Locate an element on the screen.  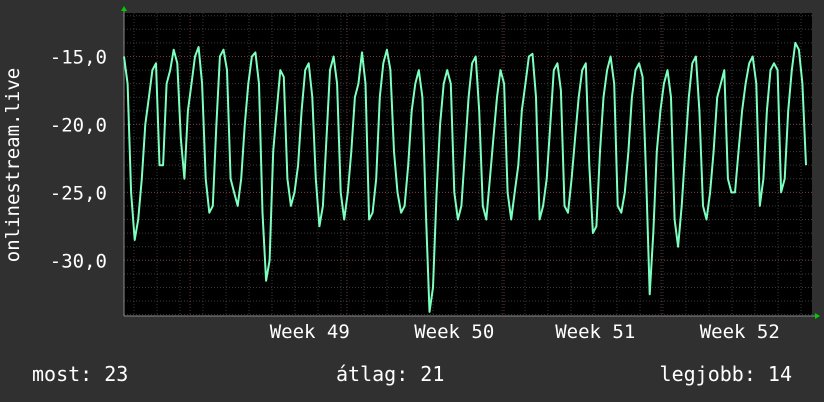
y-tick-label: -25,0 is located at coordinates (78, 193).